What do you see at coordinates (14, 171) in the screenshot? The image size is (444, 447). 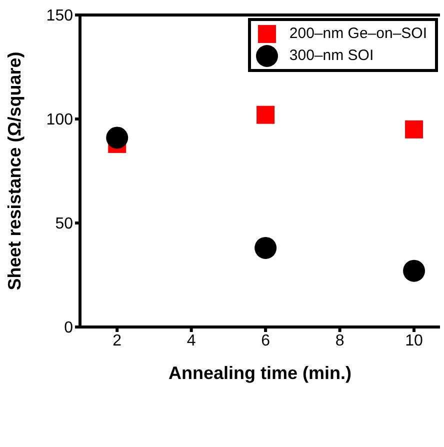 I see `y-axis-title: Sheet resistance (Ω/square)` at bounding box center [14, 171].